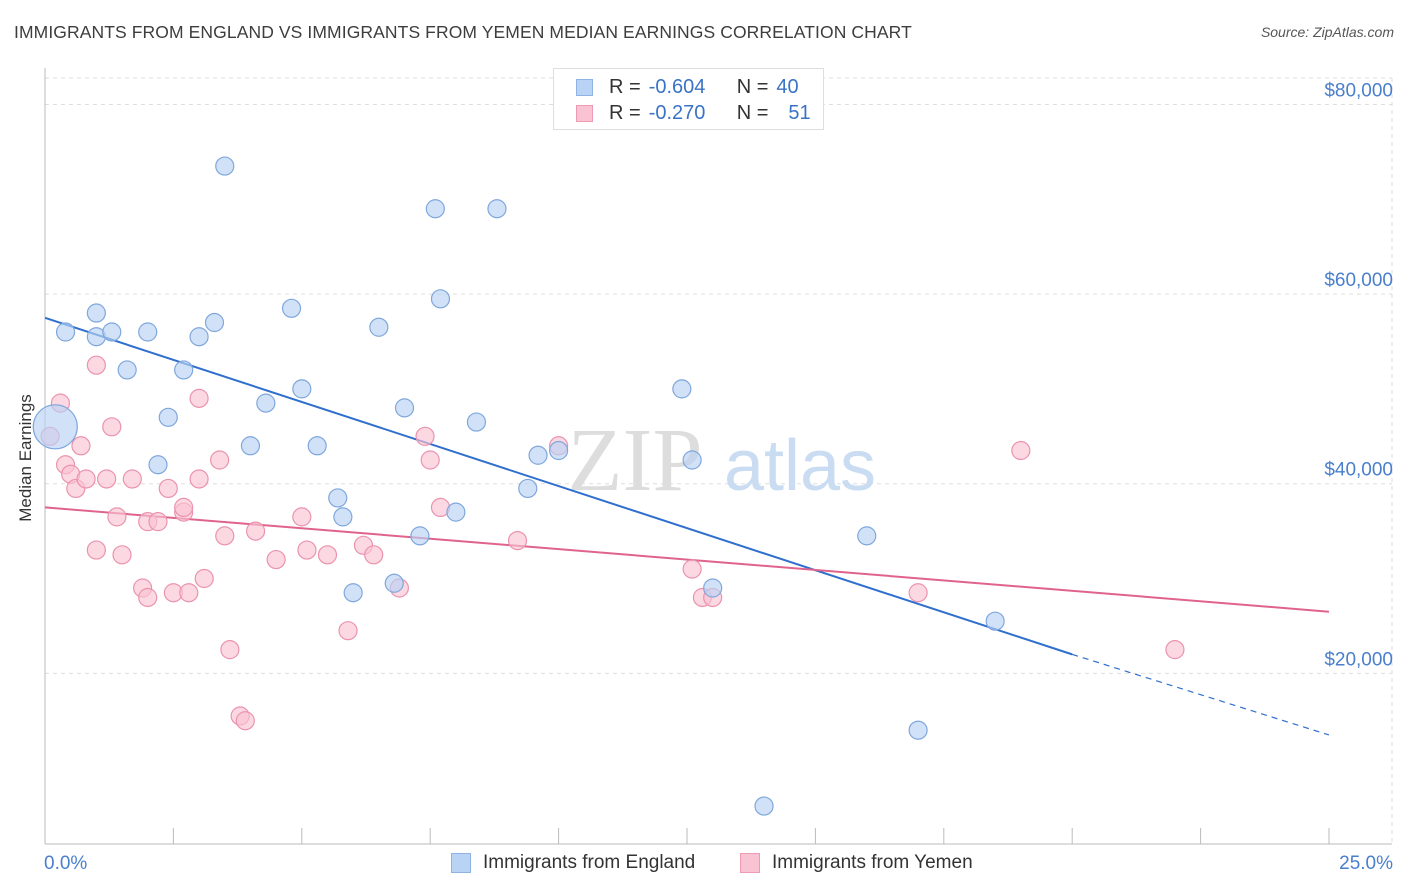  Describe the element at coordinates (584, 87) in the screenshot. I see `england-swatch` at that location.